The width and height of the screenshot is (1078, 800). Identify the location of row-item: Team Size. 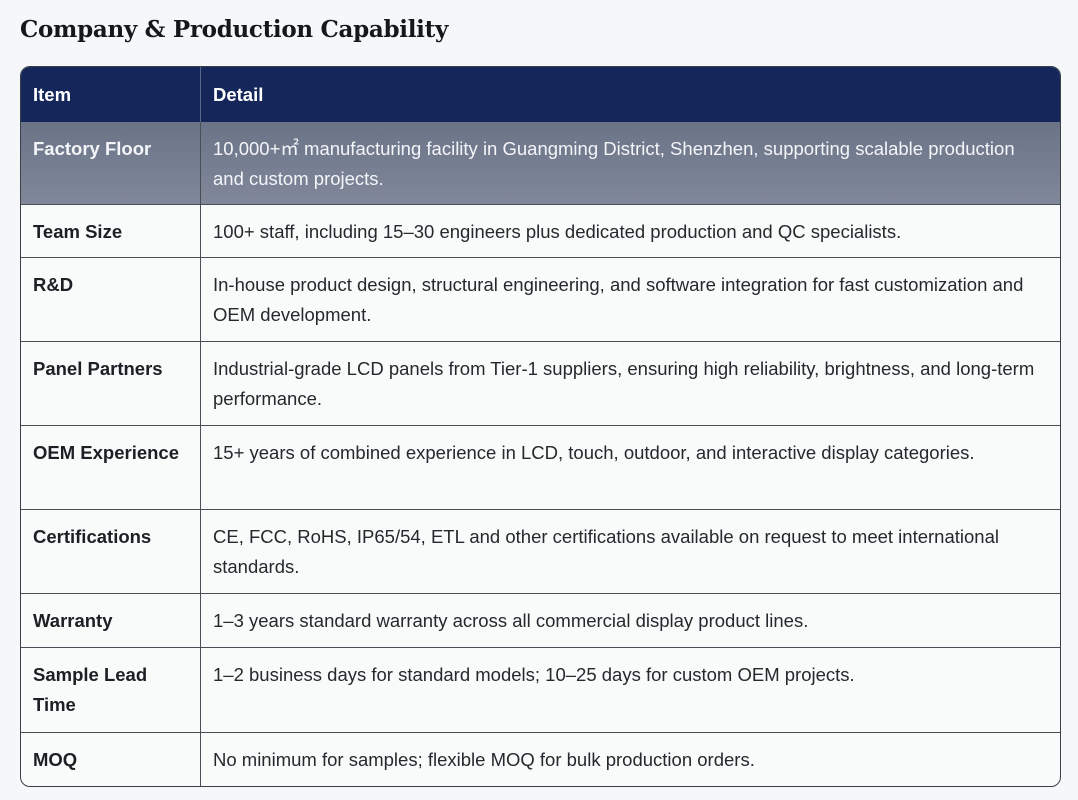
(111, 231).